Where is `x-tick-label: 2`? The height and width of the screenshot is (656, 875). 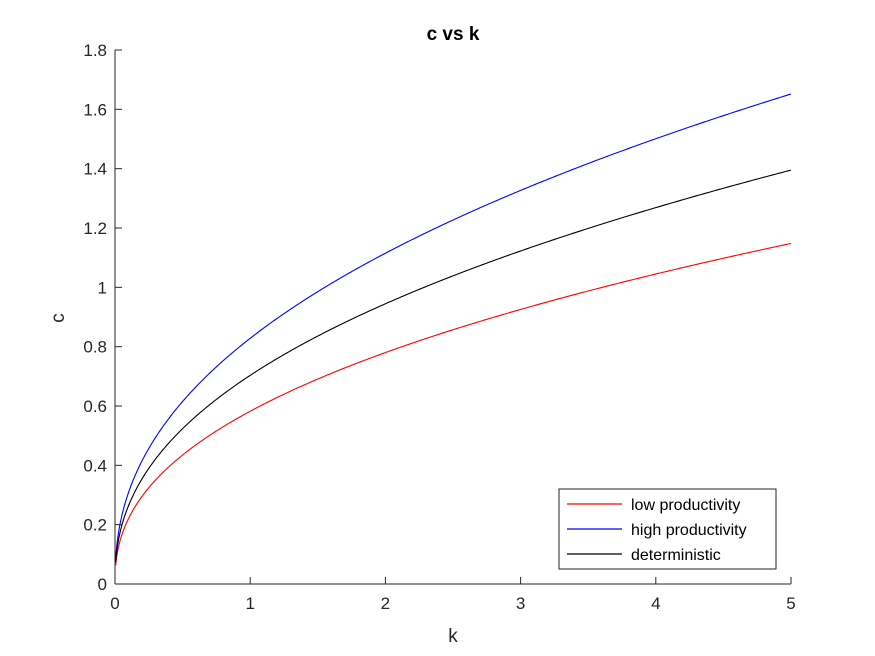
x-tick-label: 2 is located at coordinates (385, 603).